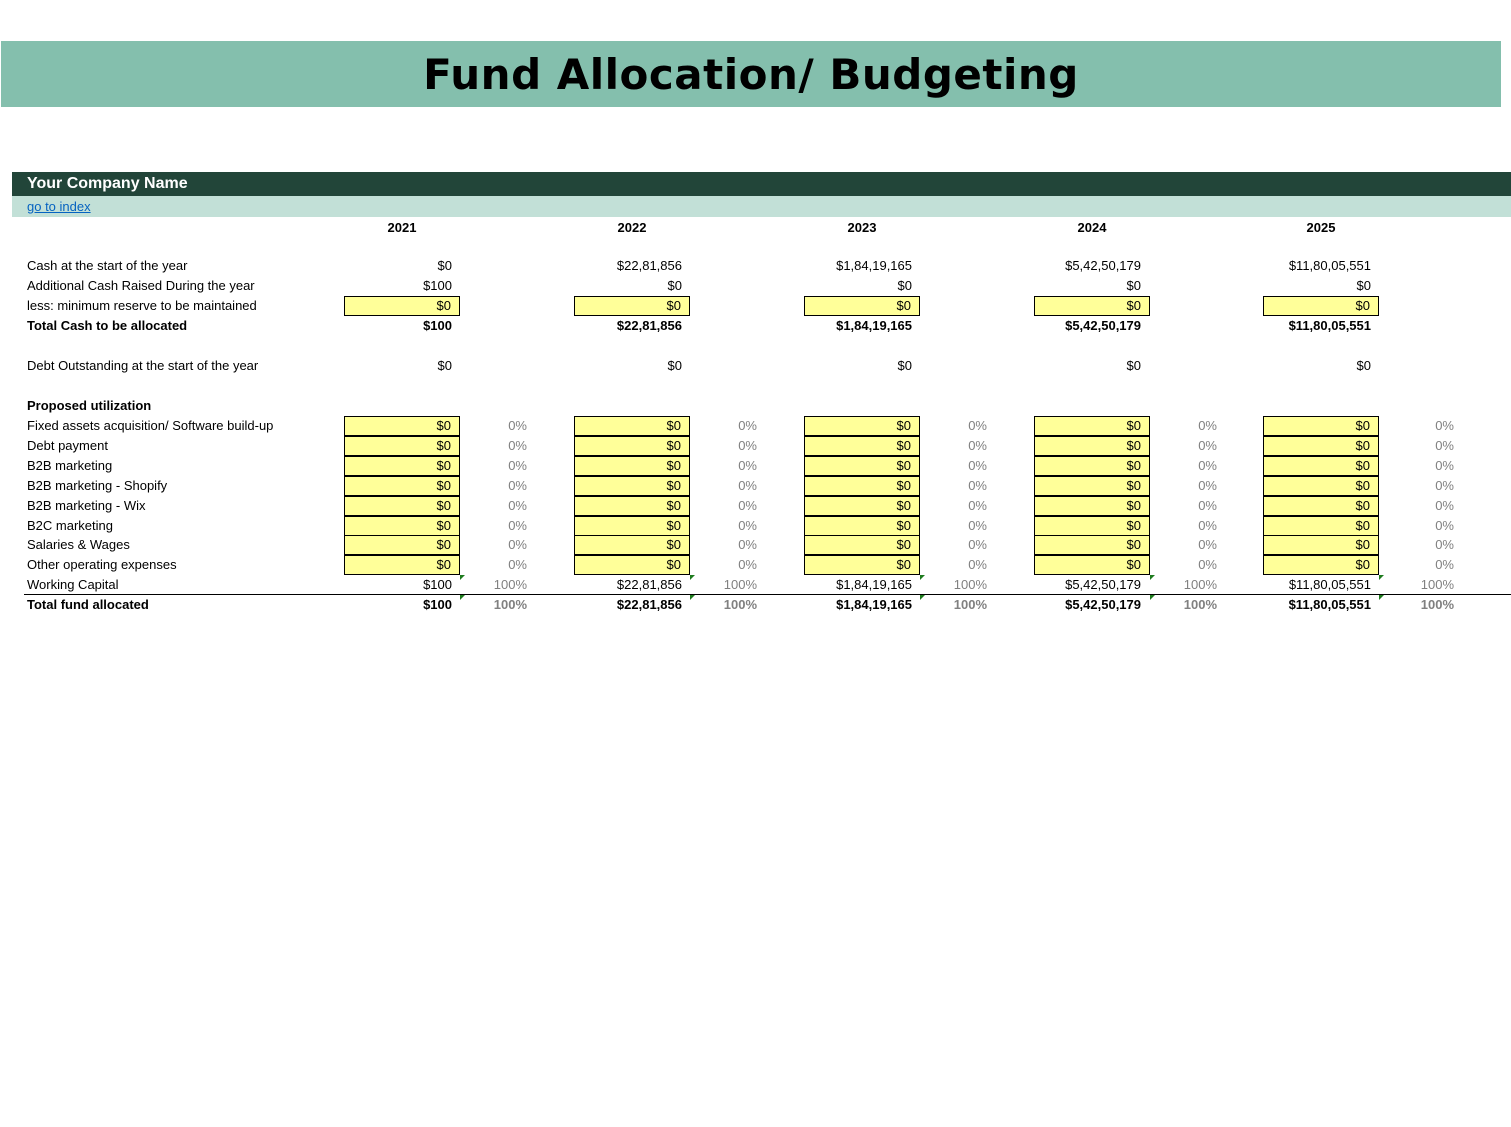 The width and height of the screenshot is (1511, 1127). I want to click on utilization-4-input-2023: $0, so click(862, 505).